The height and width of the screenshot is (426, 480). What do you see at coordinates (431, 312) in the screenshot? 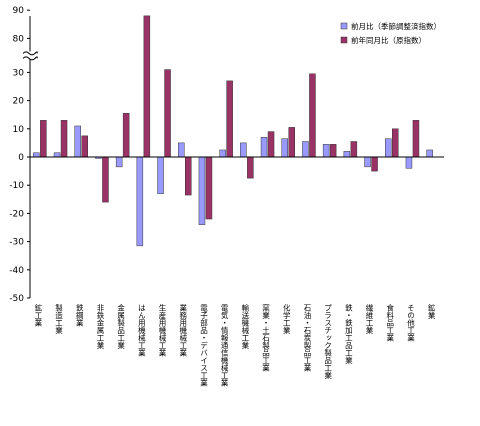
I see `category-label: 鉱業` at bounding box center [431, 312].